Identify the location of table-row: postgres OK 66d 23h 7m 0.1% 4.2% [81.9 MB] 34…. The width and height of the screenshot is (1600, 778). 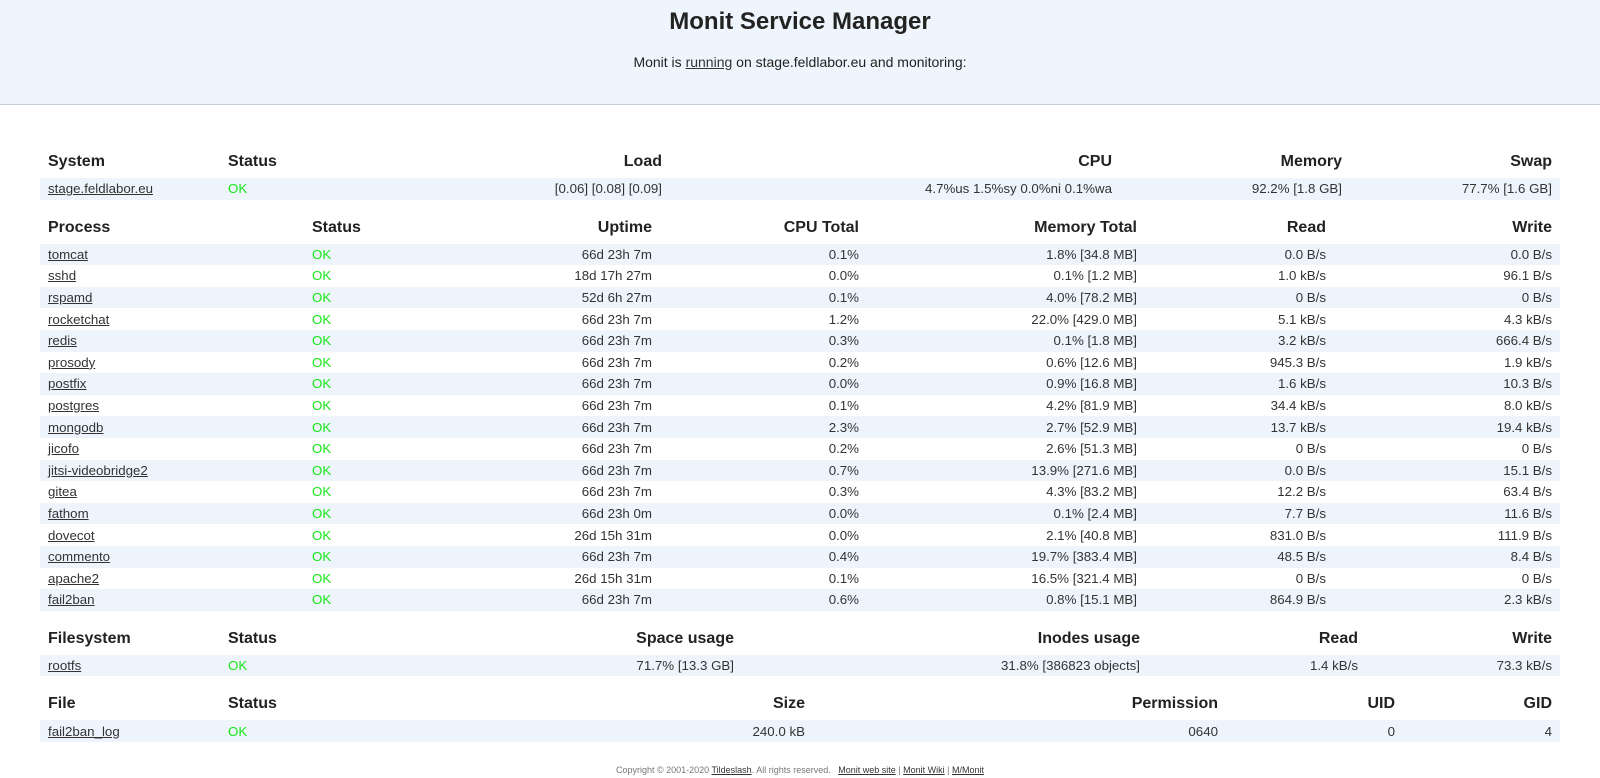
(800, 406).